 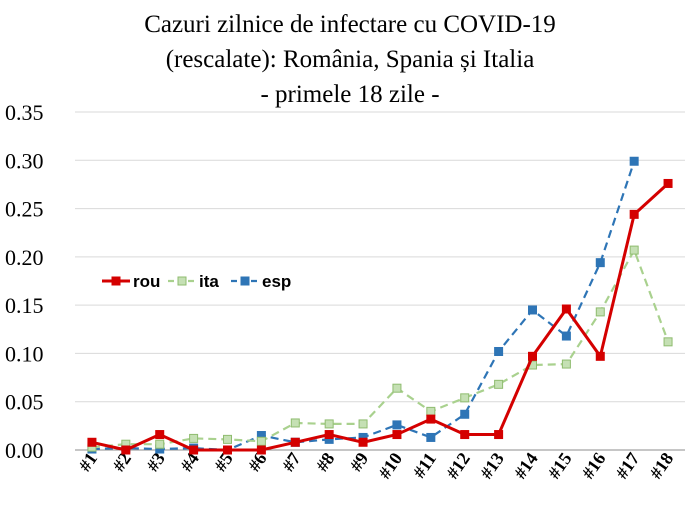 What do you see at coordinates (349, 94) in the screenshot?
I see `chart-title-line-3: - primele 18 zile -` at bounding box center [349, 94].